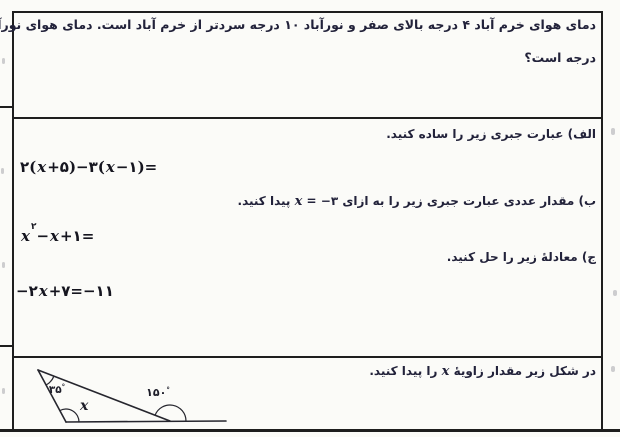 The image size is (620, 437). I want to click on angle-arc-exterior, so click(170, 413).